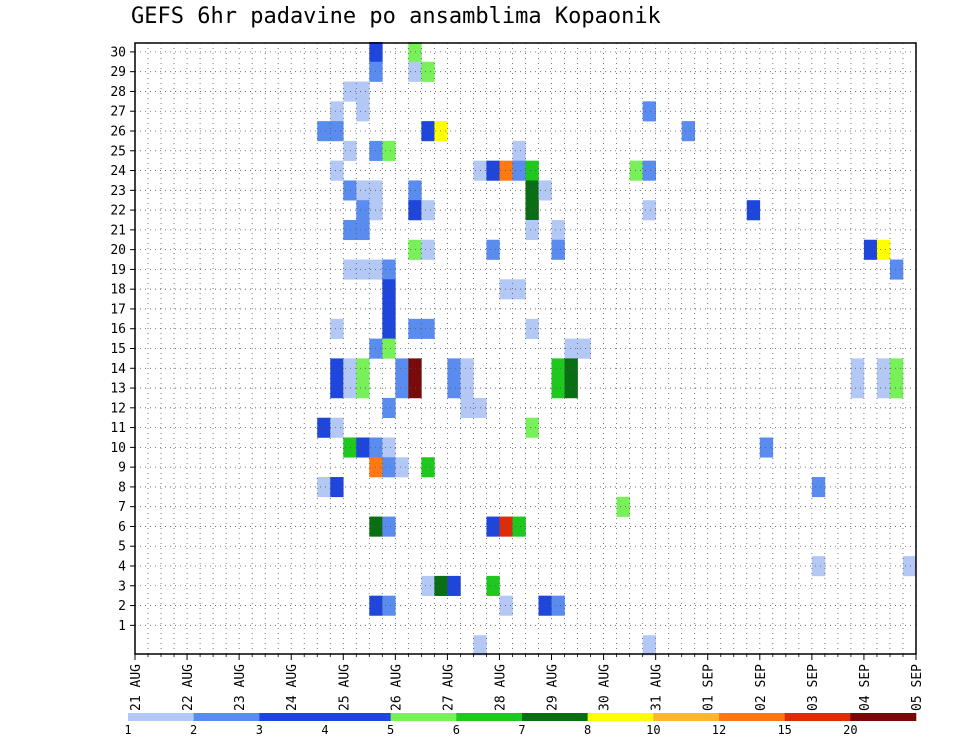  What do you see at coordinates (324, 730) in the screenshot?
I see `legend-label: 4` at bounding box center [324, 730].